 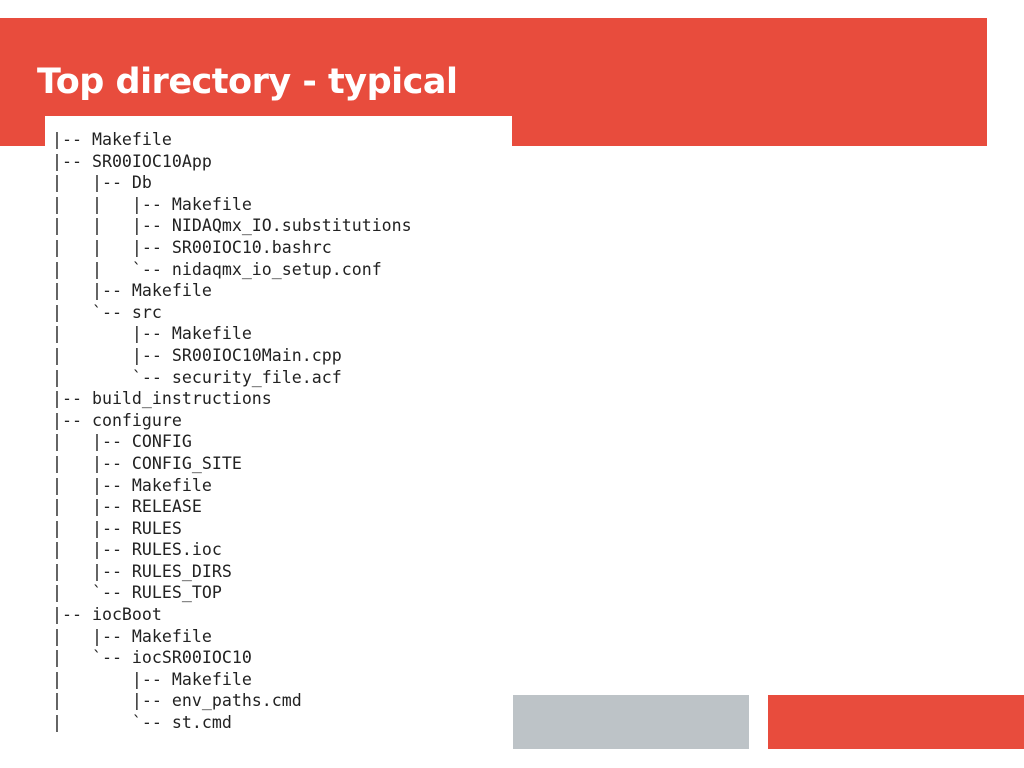 I want to click on tree-line: |-- build_instructions, so click(x=162, y=399).